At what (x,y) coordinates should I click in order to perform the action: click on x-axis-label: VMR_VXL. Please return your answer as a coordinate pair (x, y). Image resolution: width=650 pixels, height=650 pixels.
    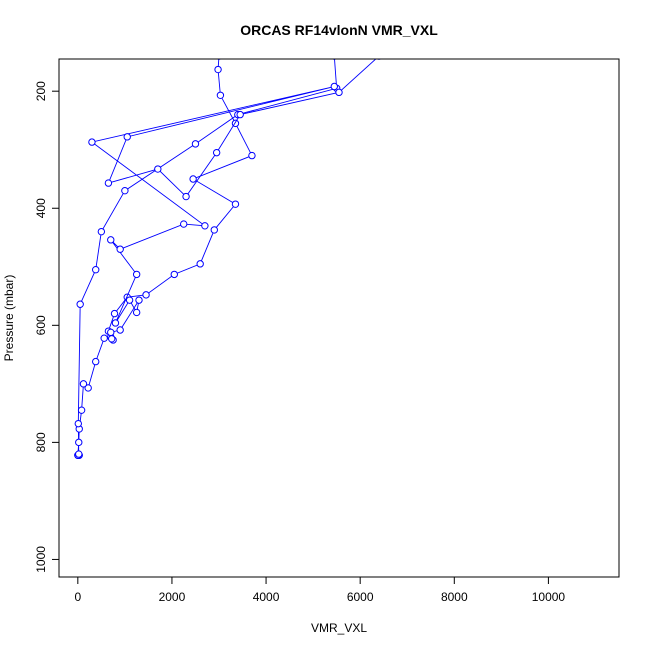
    Looking at the image, I should click on (339, 628).